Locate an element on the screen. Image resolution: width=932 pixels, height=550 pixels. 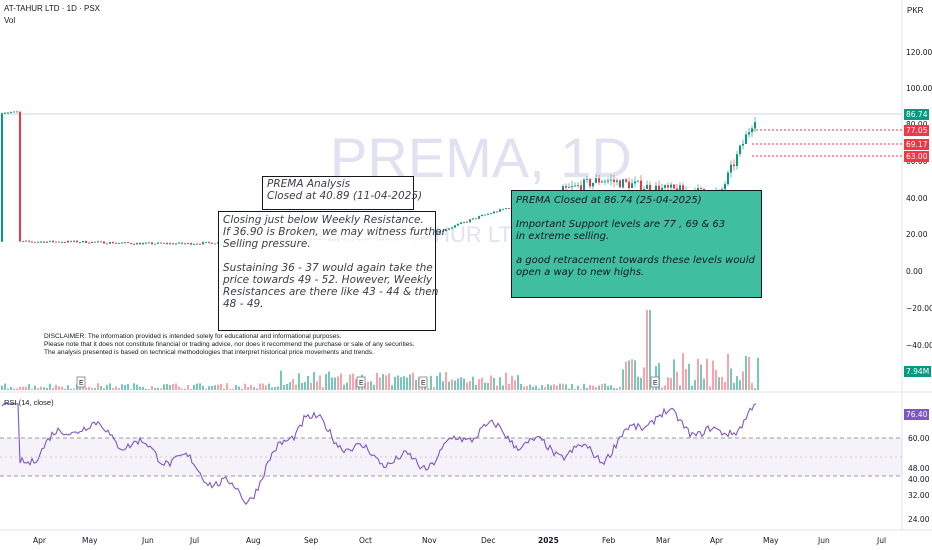
currency-label: PKR is located at coordinates (915, 10).